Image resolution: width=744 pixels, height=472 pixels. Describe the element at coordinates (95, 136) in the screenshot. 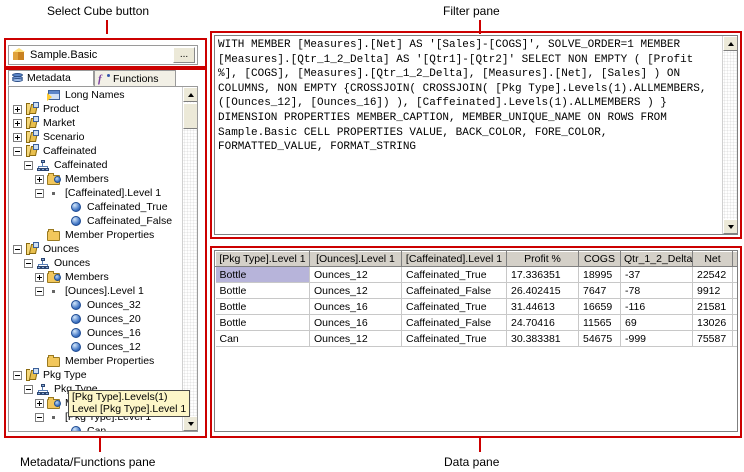

I see `tree-node: Scenario` at that location.